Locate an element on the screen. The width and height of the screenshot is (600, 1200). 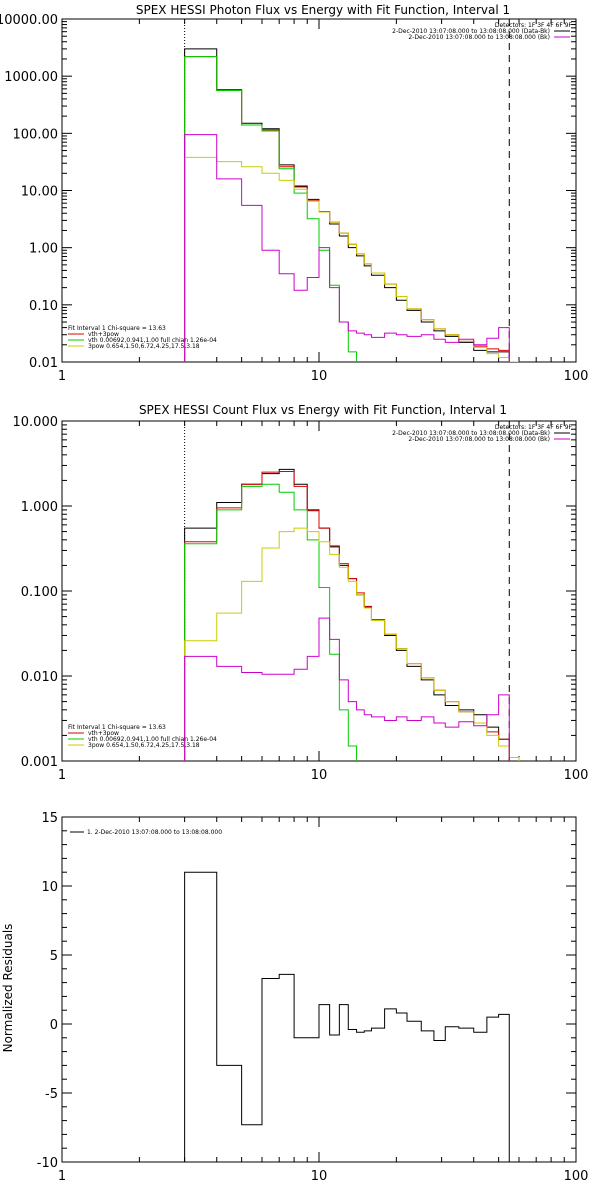
y-tick-label: 0.100 is located at coordinates (39, 592).